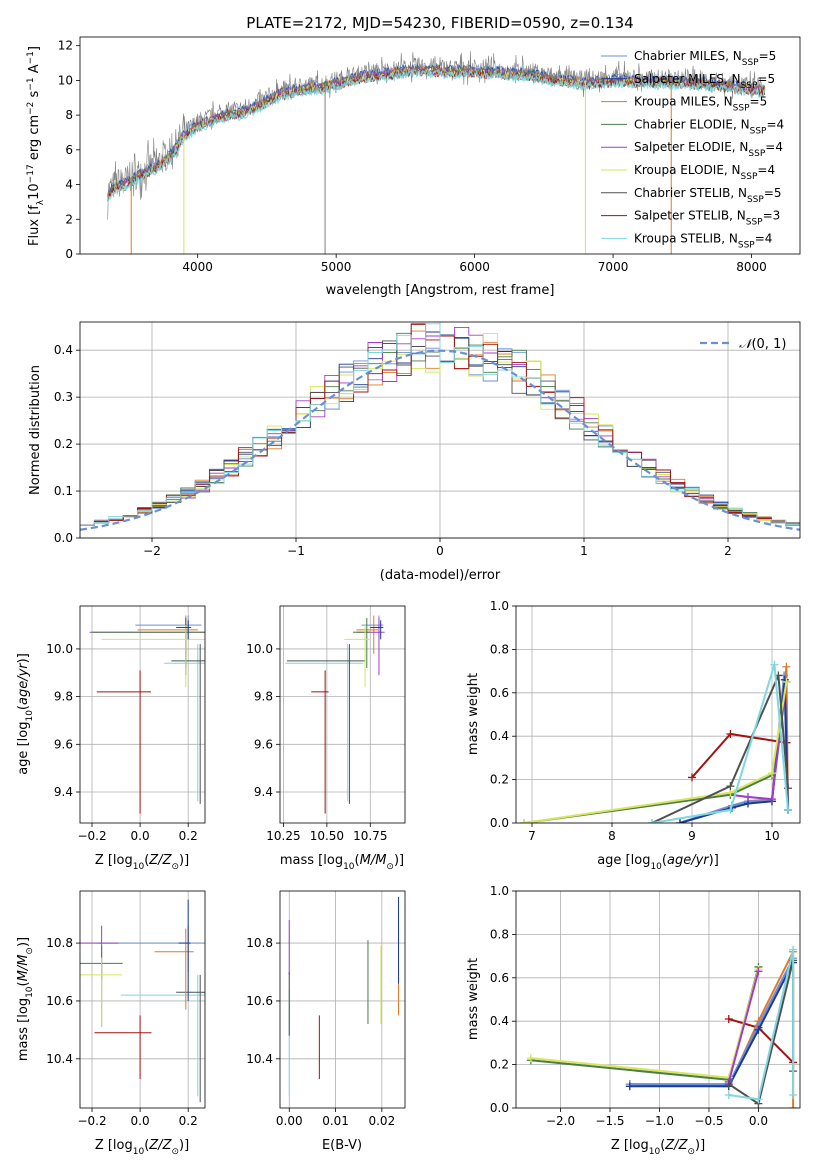 This screenshot has width=819, height=1170. I want to click on x-tick-label: 0.00, so click(289, 1121).